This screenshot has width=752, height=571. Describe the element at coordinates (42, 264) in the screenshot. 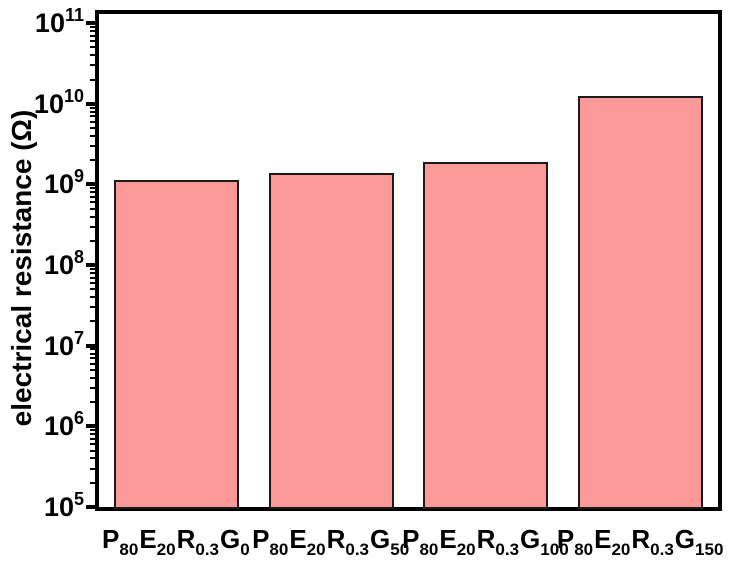

I see `y-tick-label: 108` at that location.